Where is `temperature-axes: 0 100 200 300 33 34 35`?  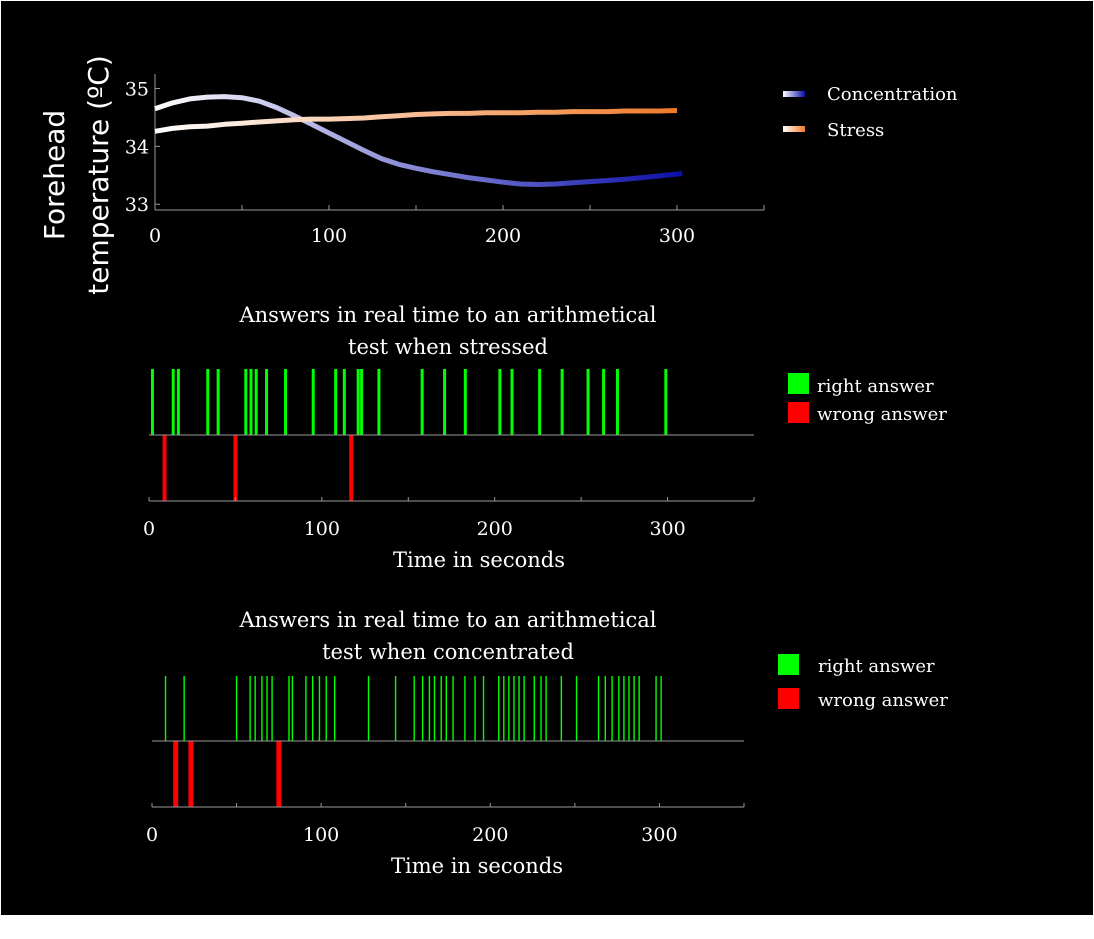 temperature-axes: 0 100 200 300 33 34 35 is located at coordinates (445, 160).